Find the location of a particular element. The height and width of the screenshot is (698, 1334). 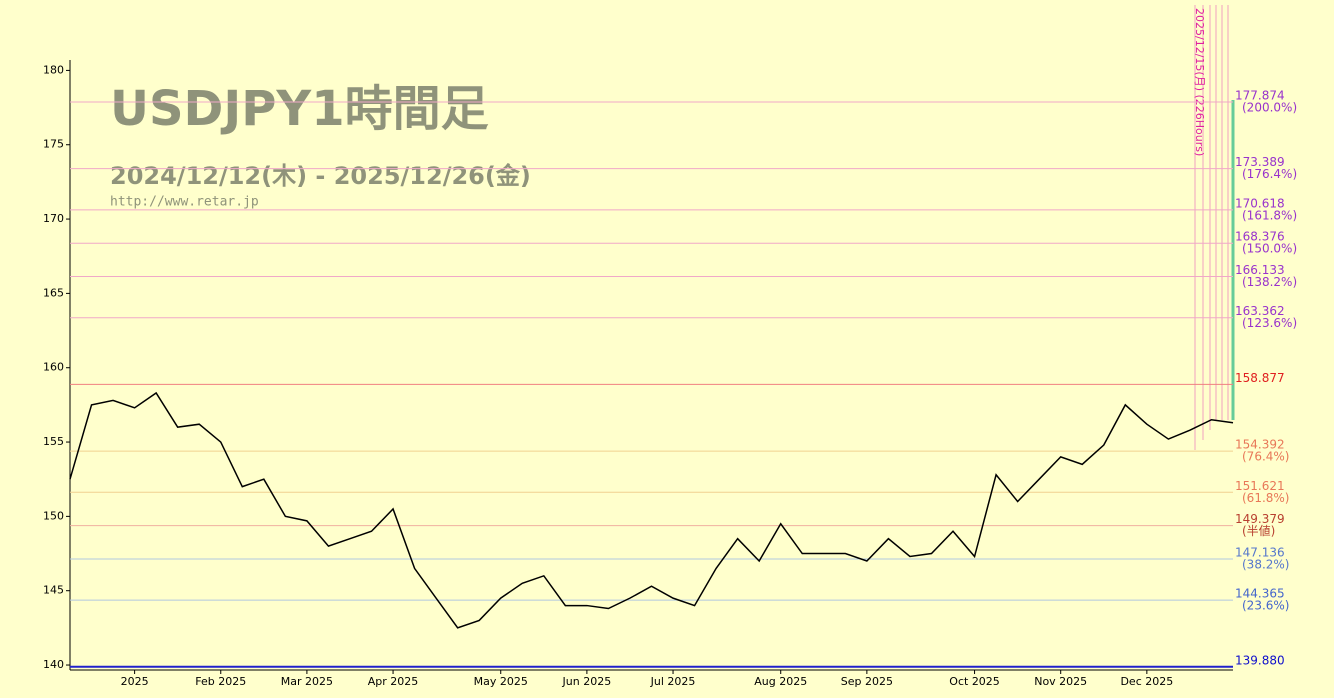

level-label: 144.365 is located at coordinates (1260, 594).